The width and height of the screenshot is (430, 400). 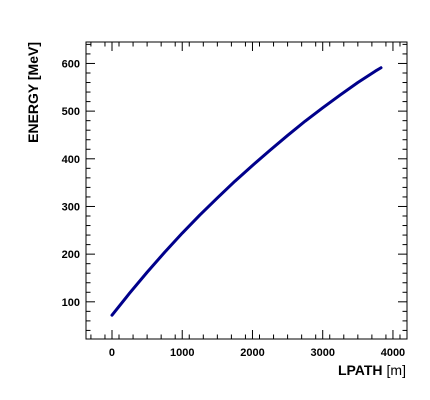 I want to click on x-tick-label: 3000, so click(x=322, y=353).